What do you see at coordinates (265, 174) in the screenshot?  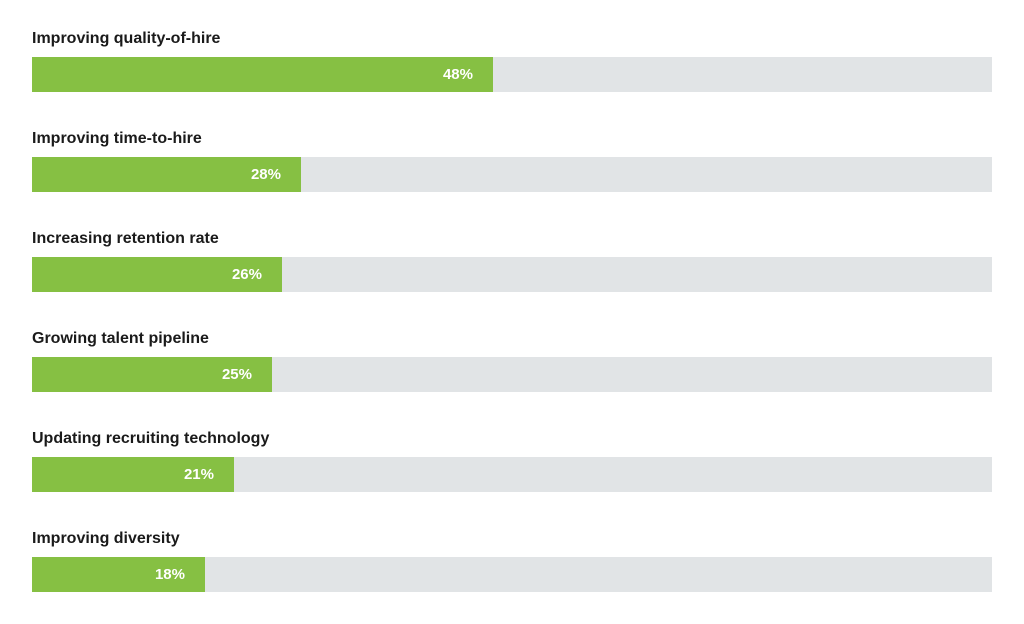 I see `value-label: 28%` at bounding box center [265, 174].